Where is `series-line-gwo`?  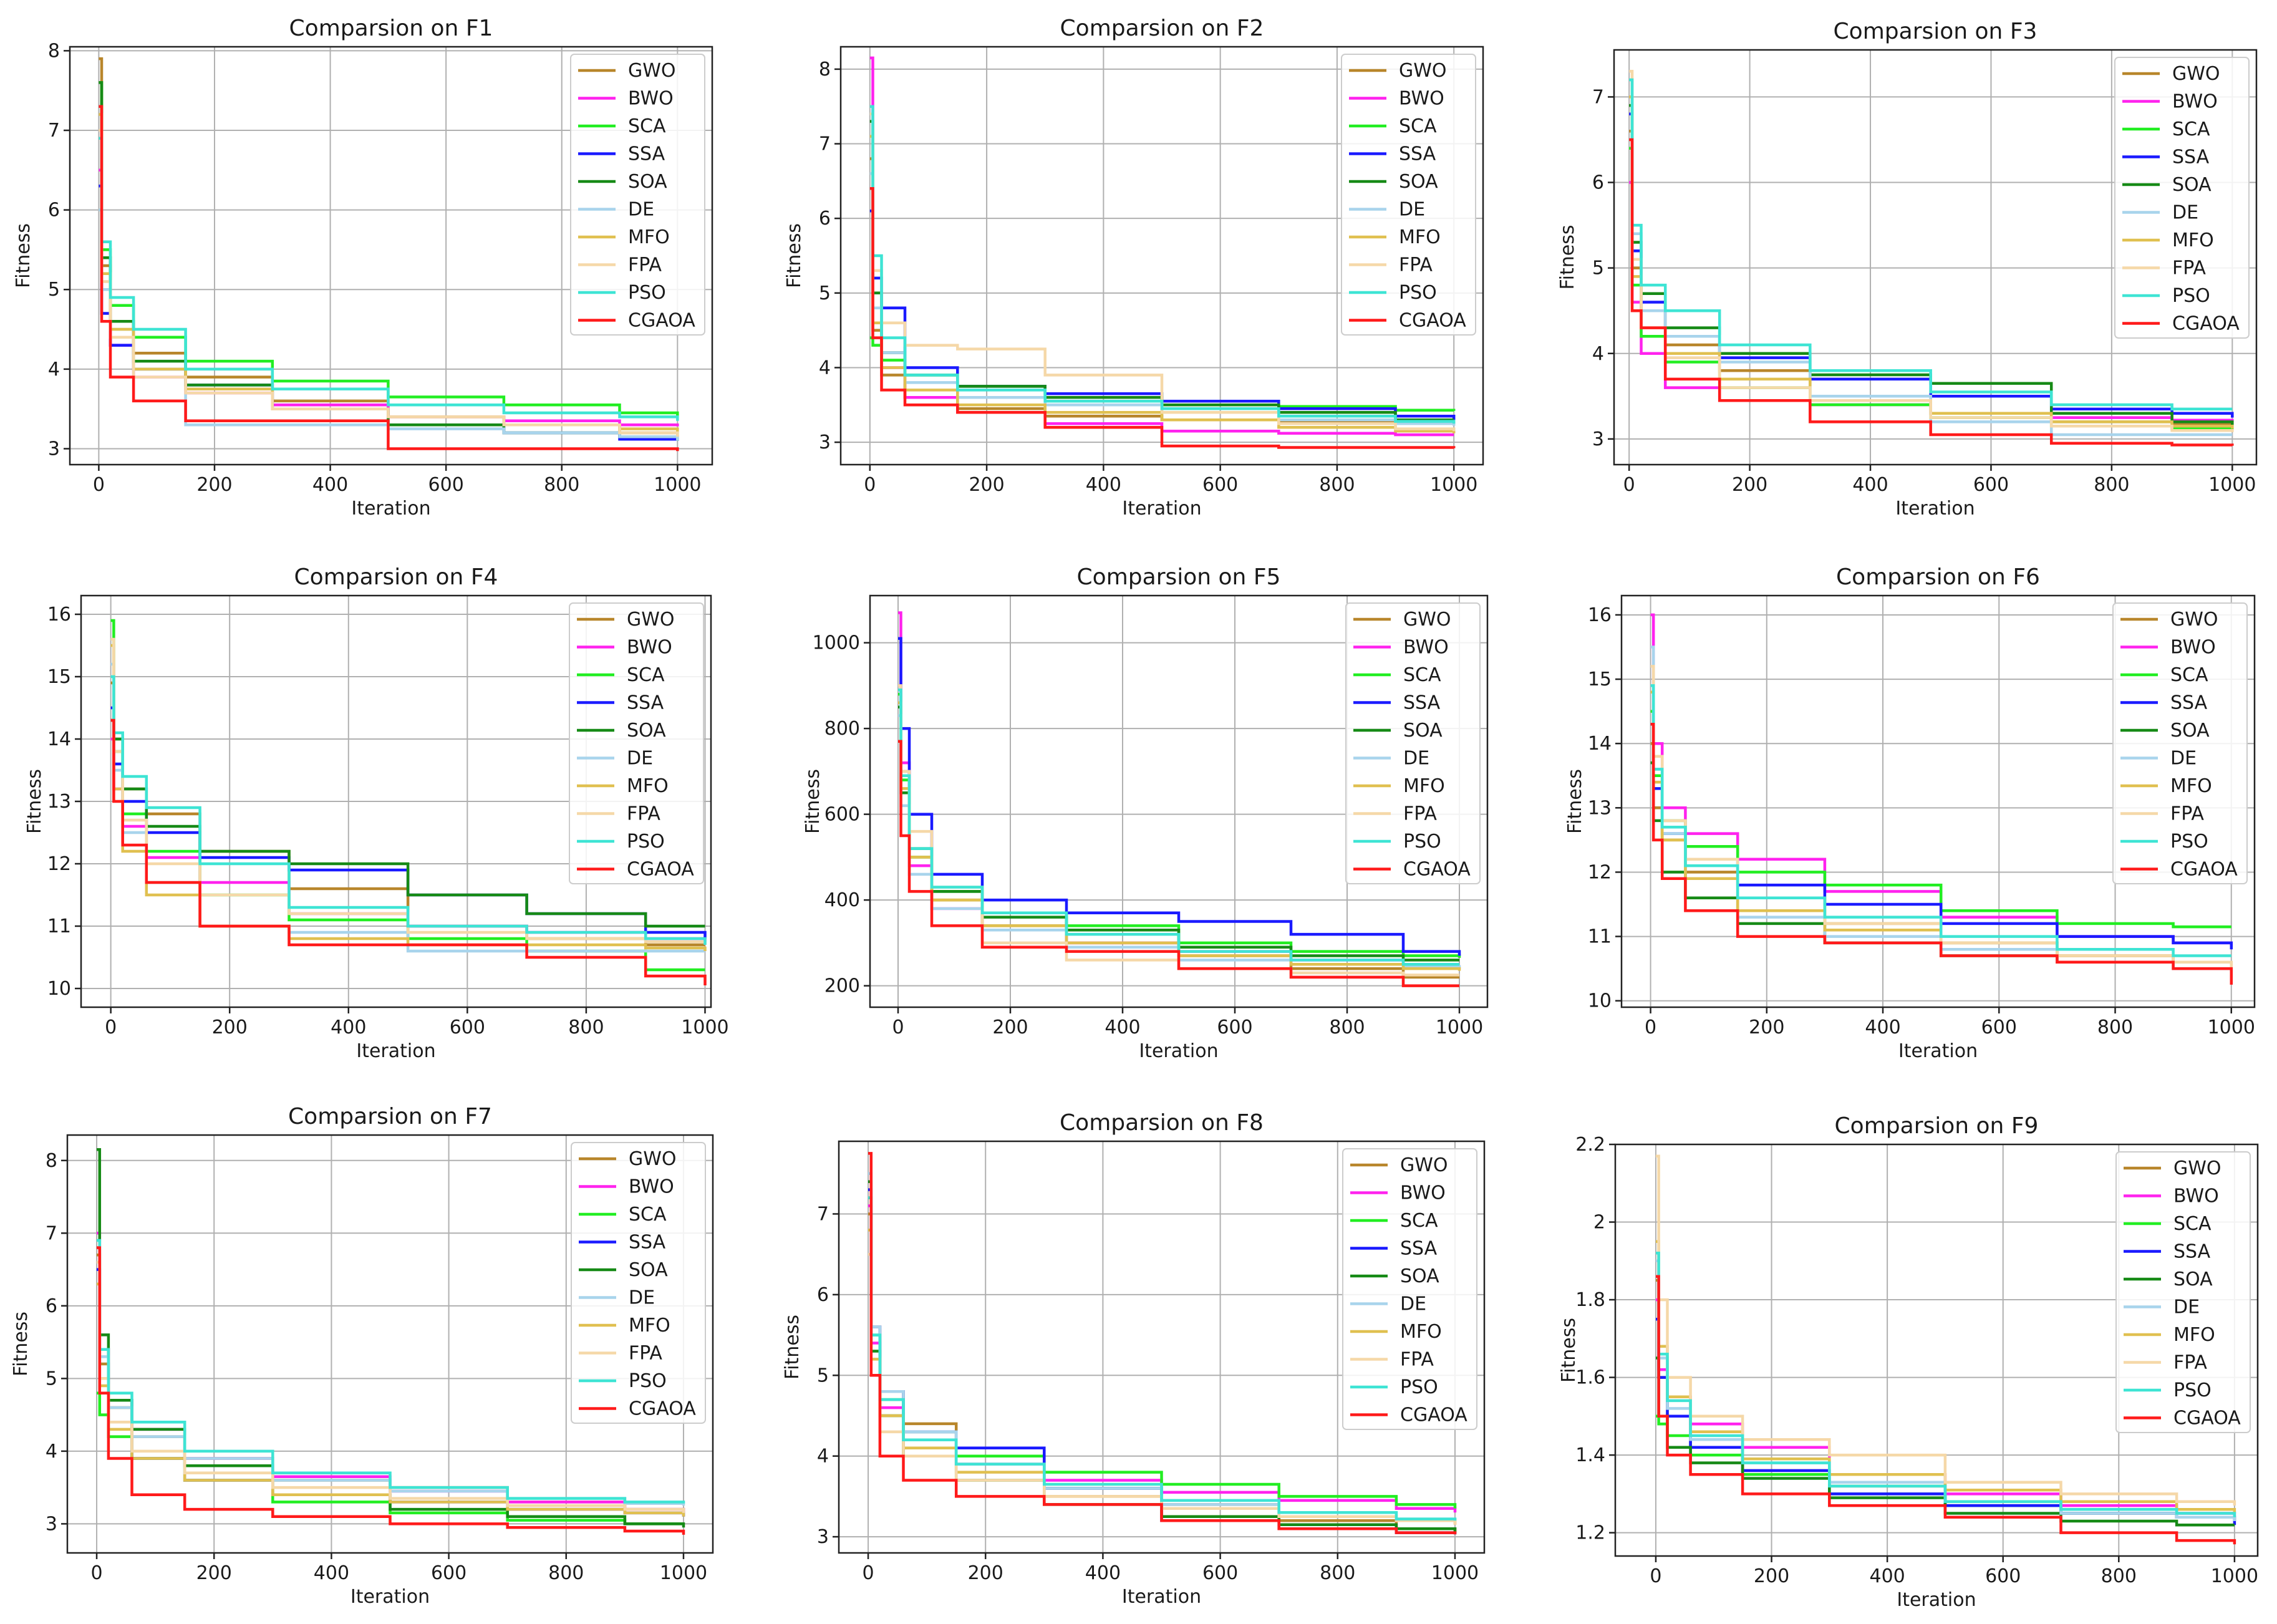
series-line-gwo is located at coordinates (1161, 290).